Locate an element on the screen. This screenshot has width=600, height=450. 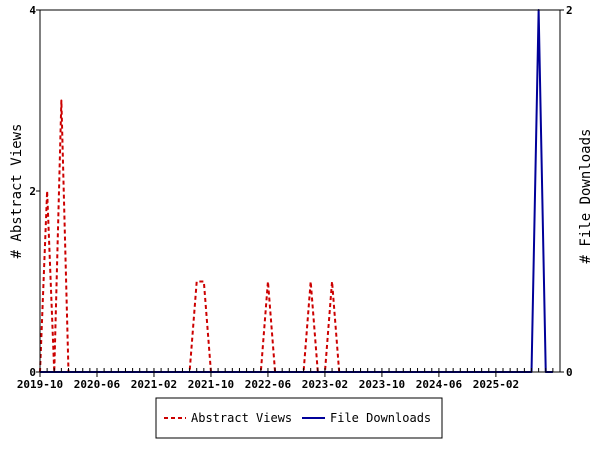
x-tick-label: 2024-06 is located at coordinates (439, 384).